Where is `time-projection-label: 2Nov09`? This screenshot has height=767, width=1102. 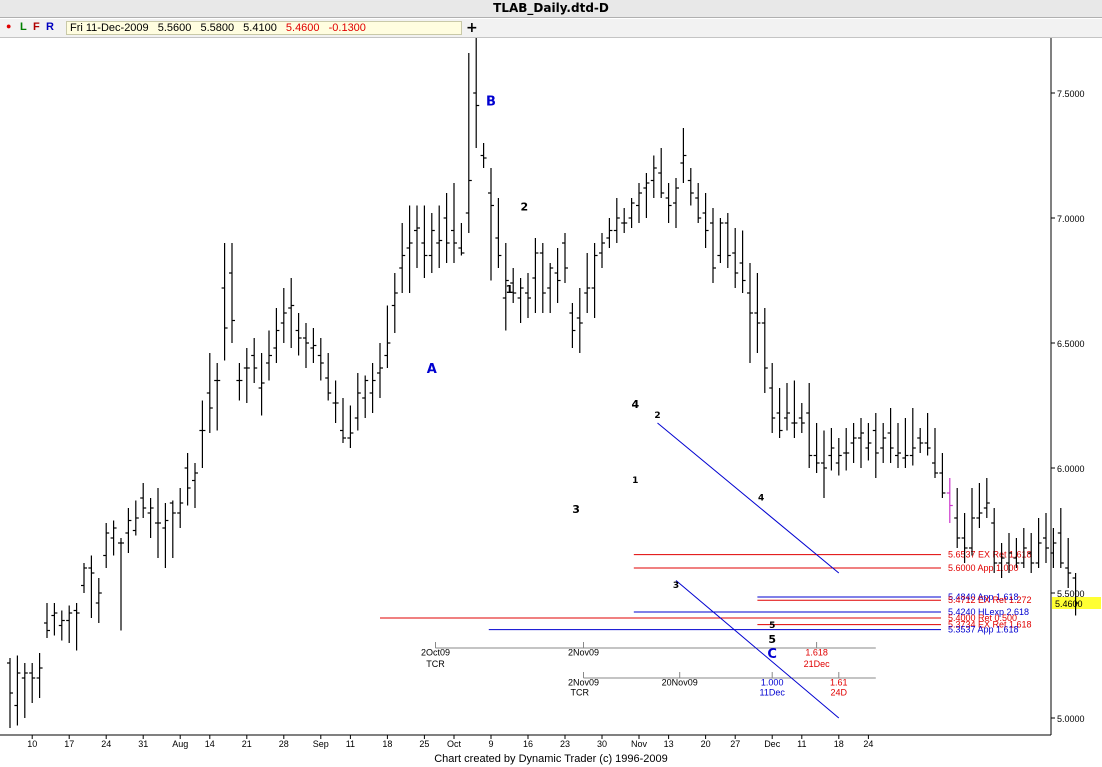
time-projection-label: 2Nov09 is located at coordinates (583, 653).